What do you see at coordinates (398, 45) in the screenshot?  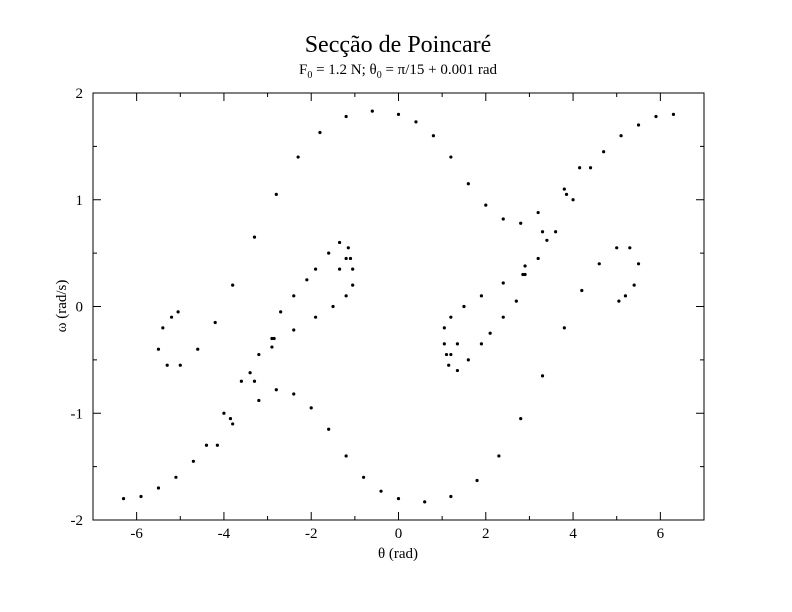 I see `chart-title: Secção de Poincaré` at bounding box center [398, 45].